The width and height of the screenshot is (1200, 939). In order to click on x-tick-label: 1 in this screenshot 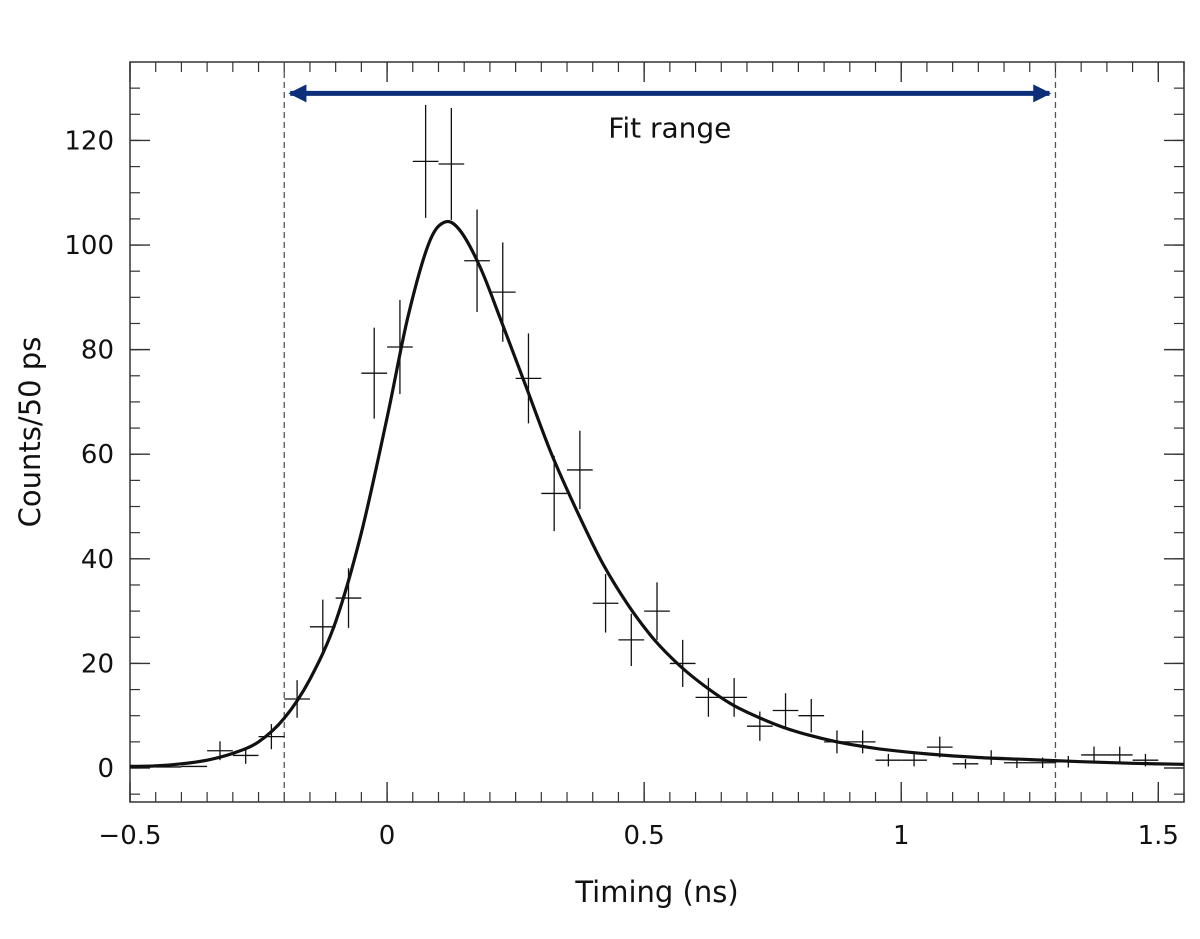, I will do `click(901, 836)`.